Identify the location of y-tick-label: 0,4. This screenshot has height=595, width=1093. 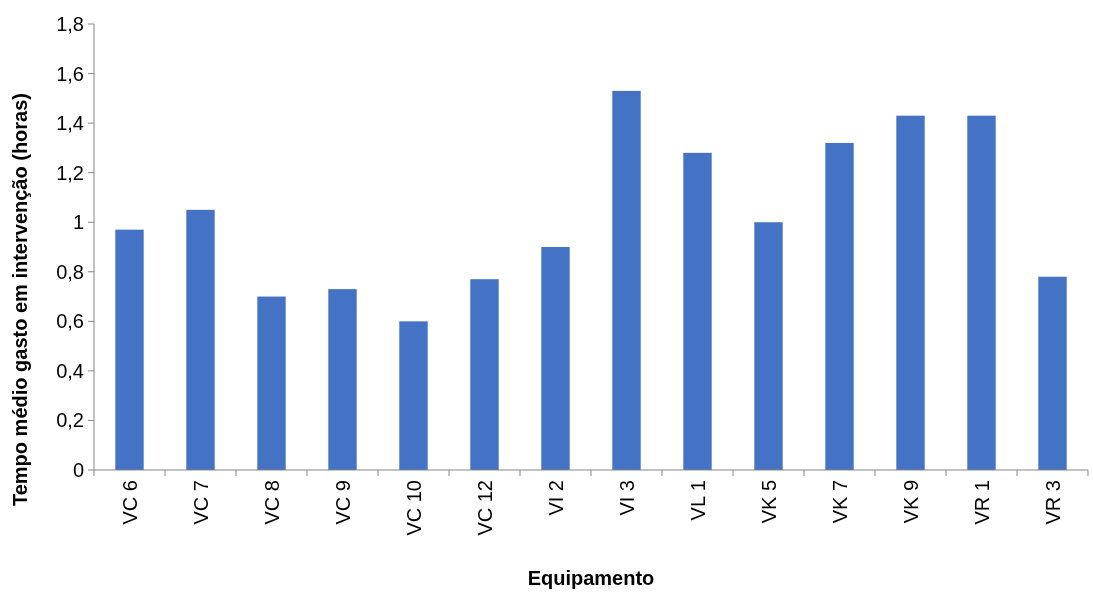
(70, 370).